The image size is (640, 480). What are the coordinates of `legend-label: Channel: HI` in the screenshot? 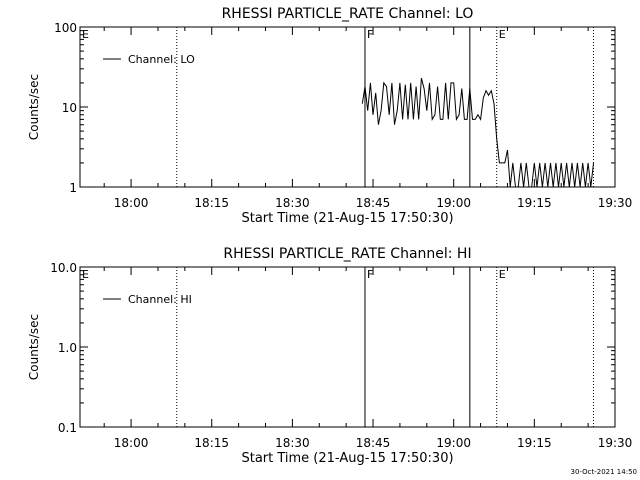 It's located at (160, 299).